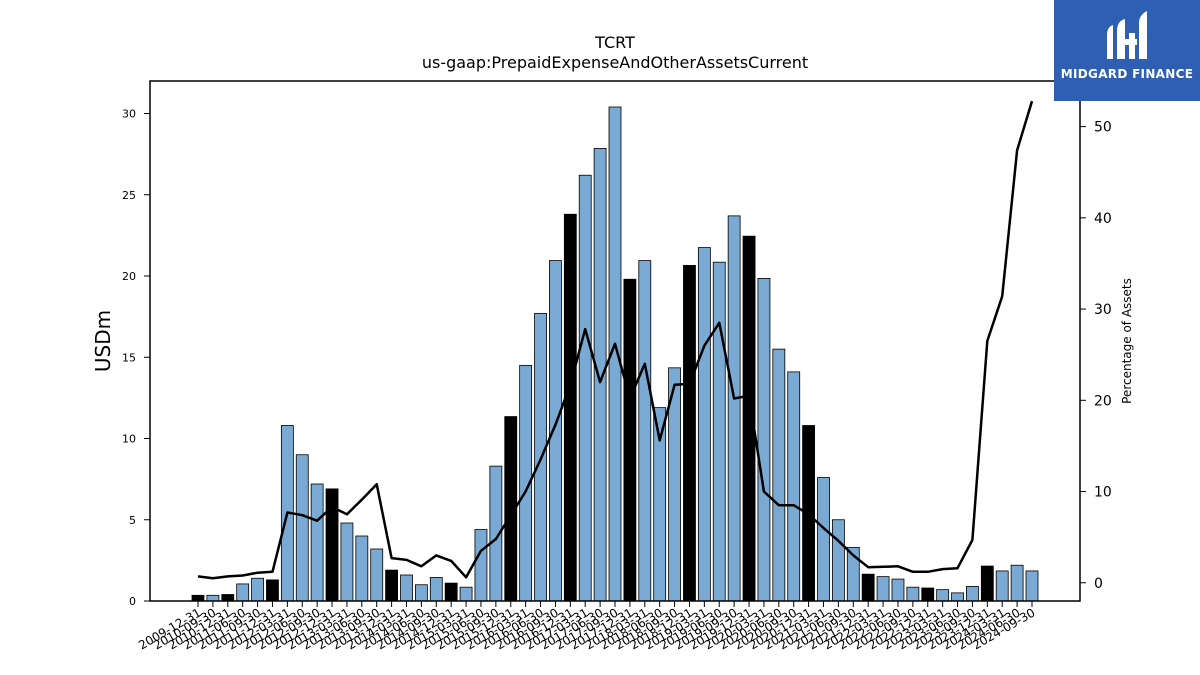 This screenshot has height=675, width=1200. I want to click on y2-tick-label: 0, so click(1098, 584).